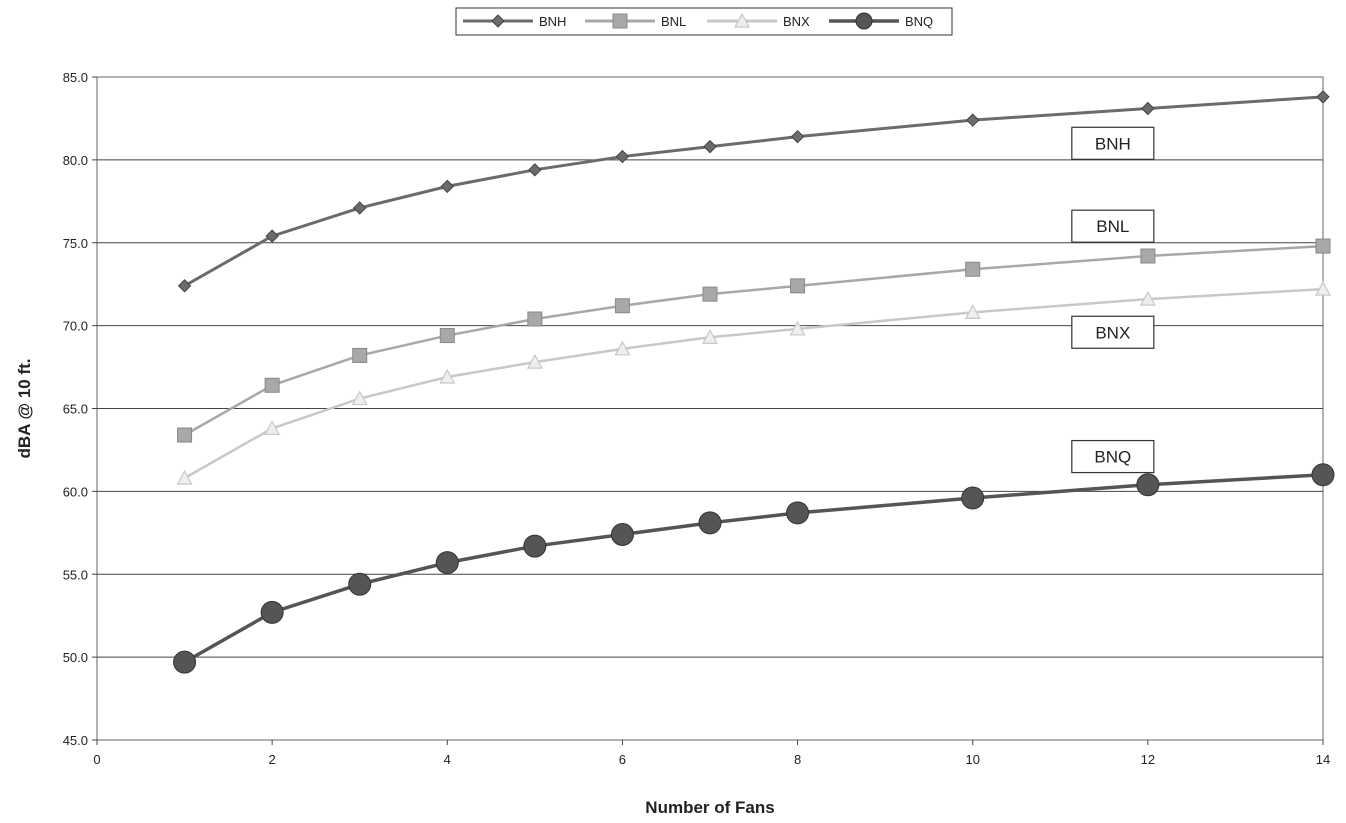  I want to click on y-tick-label: 55.0, so click(75, 574).